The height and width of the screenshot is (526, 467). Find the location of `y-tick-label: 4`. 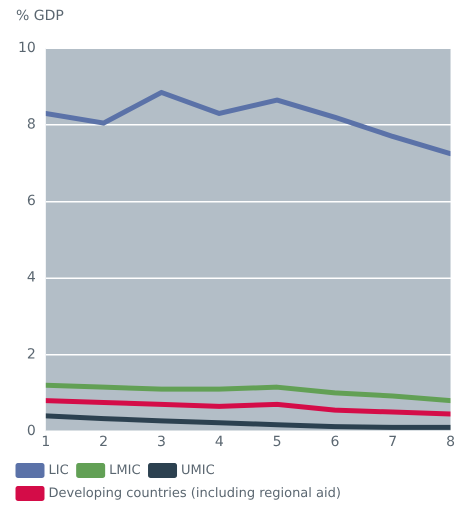

y-tick-label: 4 is located at coordinates (31, 278).